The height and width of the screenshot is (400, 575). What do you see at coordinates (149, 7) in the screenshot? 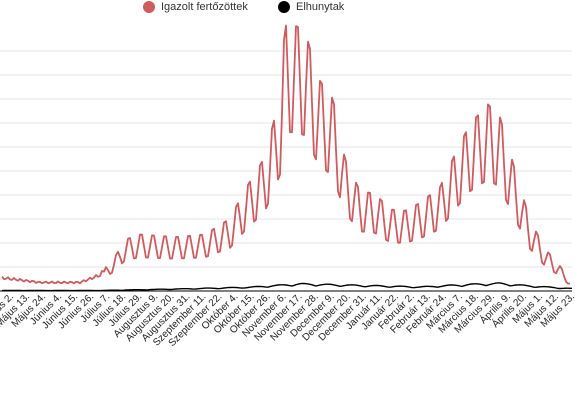
I see `legend-marker-confirmed` at bounding box center [149, 7].